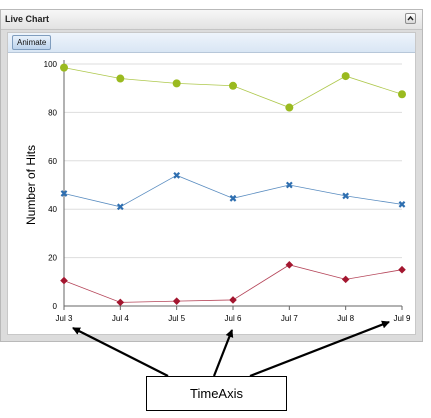  What do you see at coordinates (289, 318) in the screenshot?
I see `x-tick-label: Jul 7` at bounding box center [289, 318].